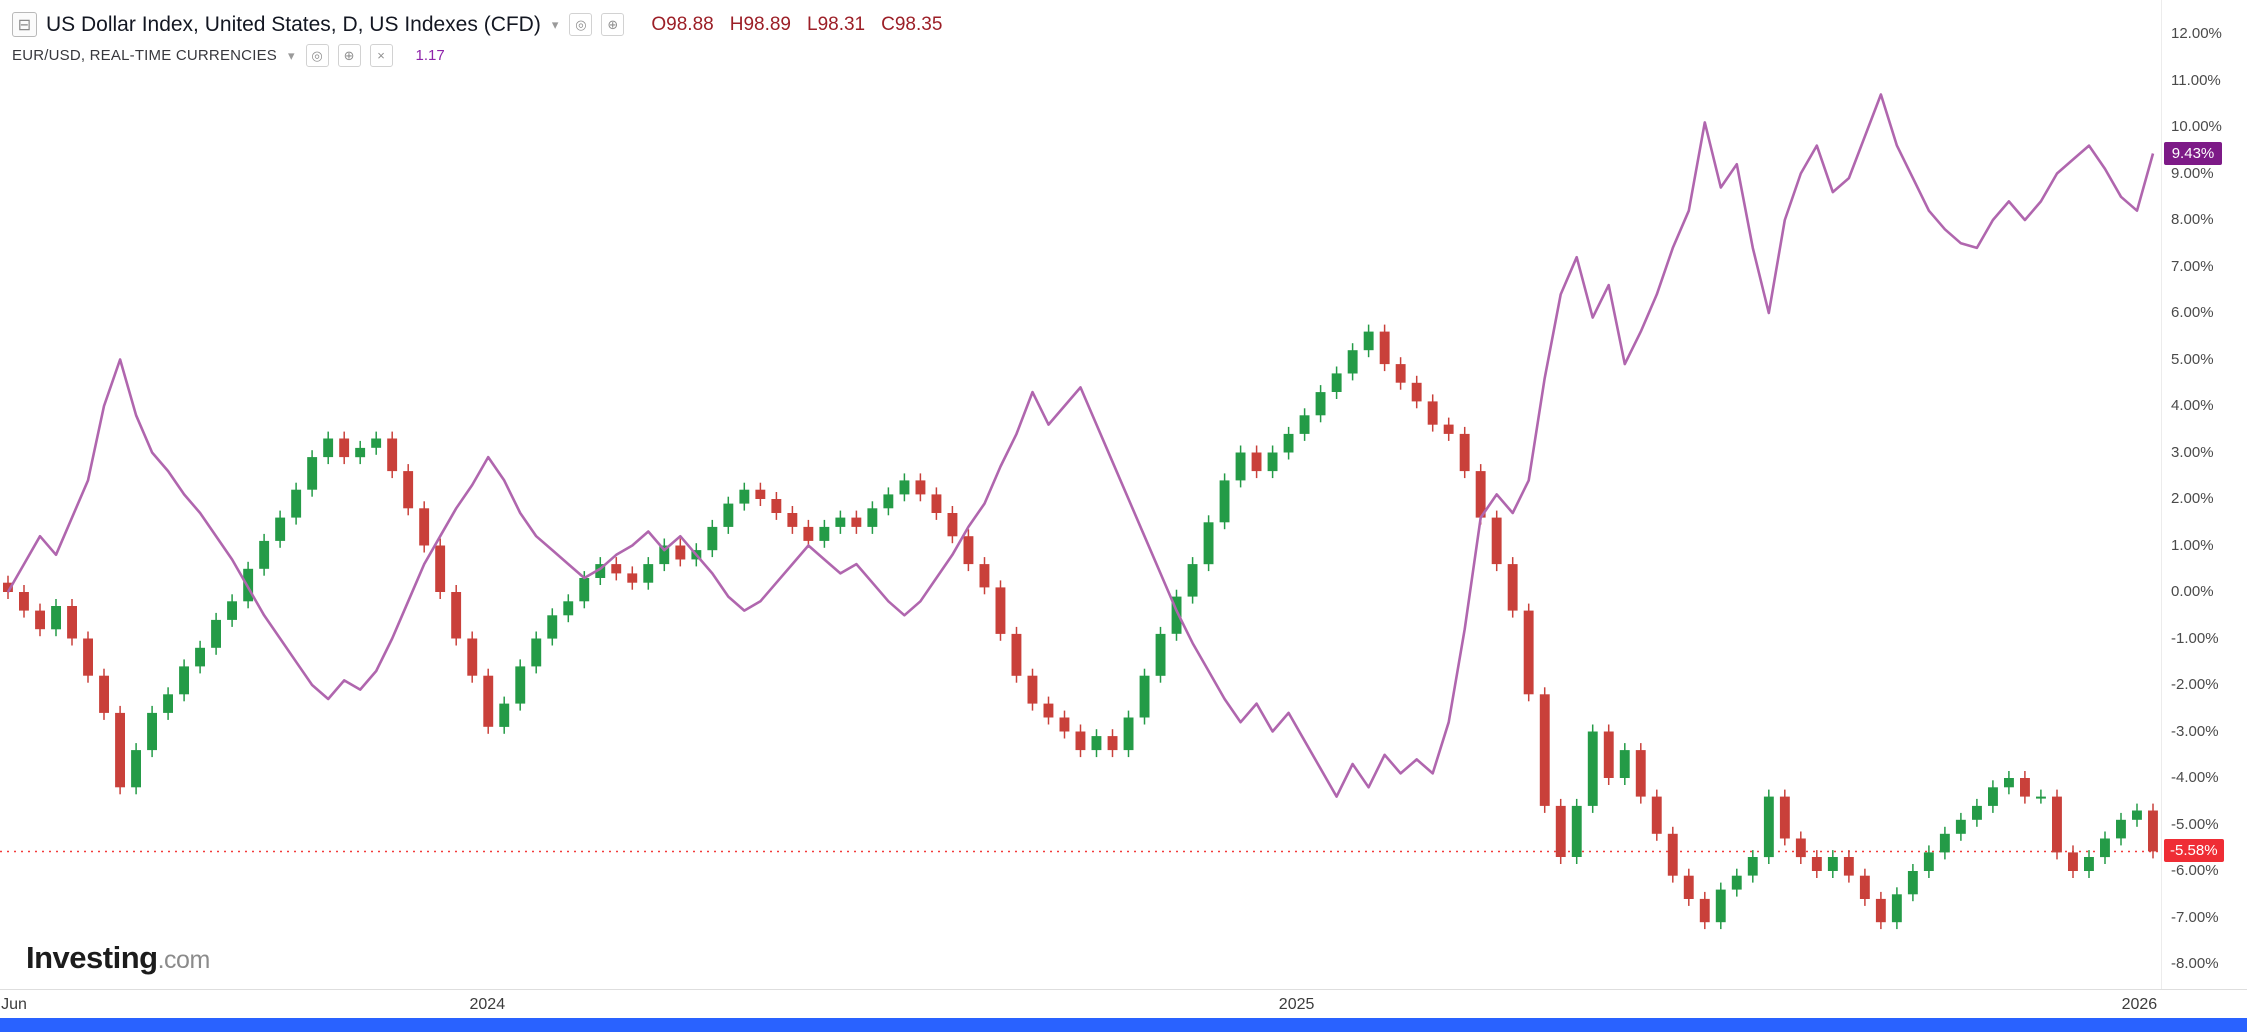 Image resolution: width=2247 pixels, height=1032 pixels. What do you see at coordinates (14, 1004) in the screenshot?
I see `time-tick-label: Jun` at bounding box center [14, 1004].